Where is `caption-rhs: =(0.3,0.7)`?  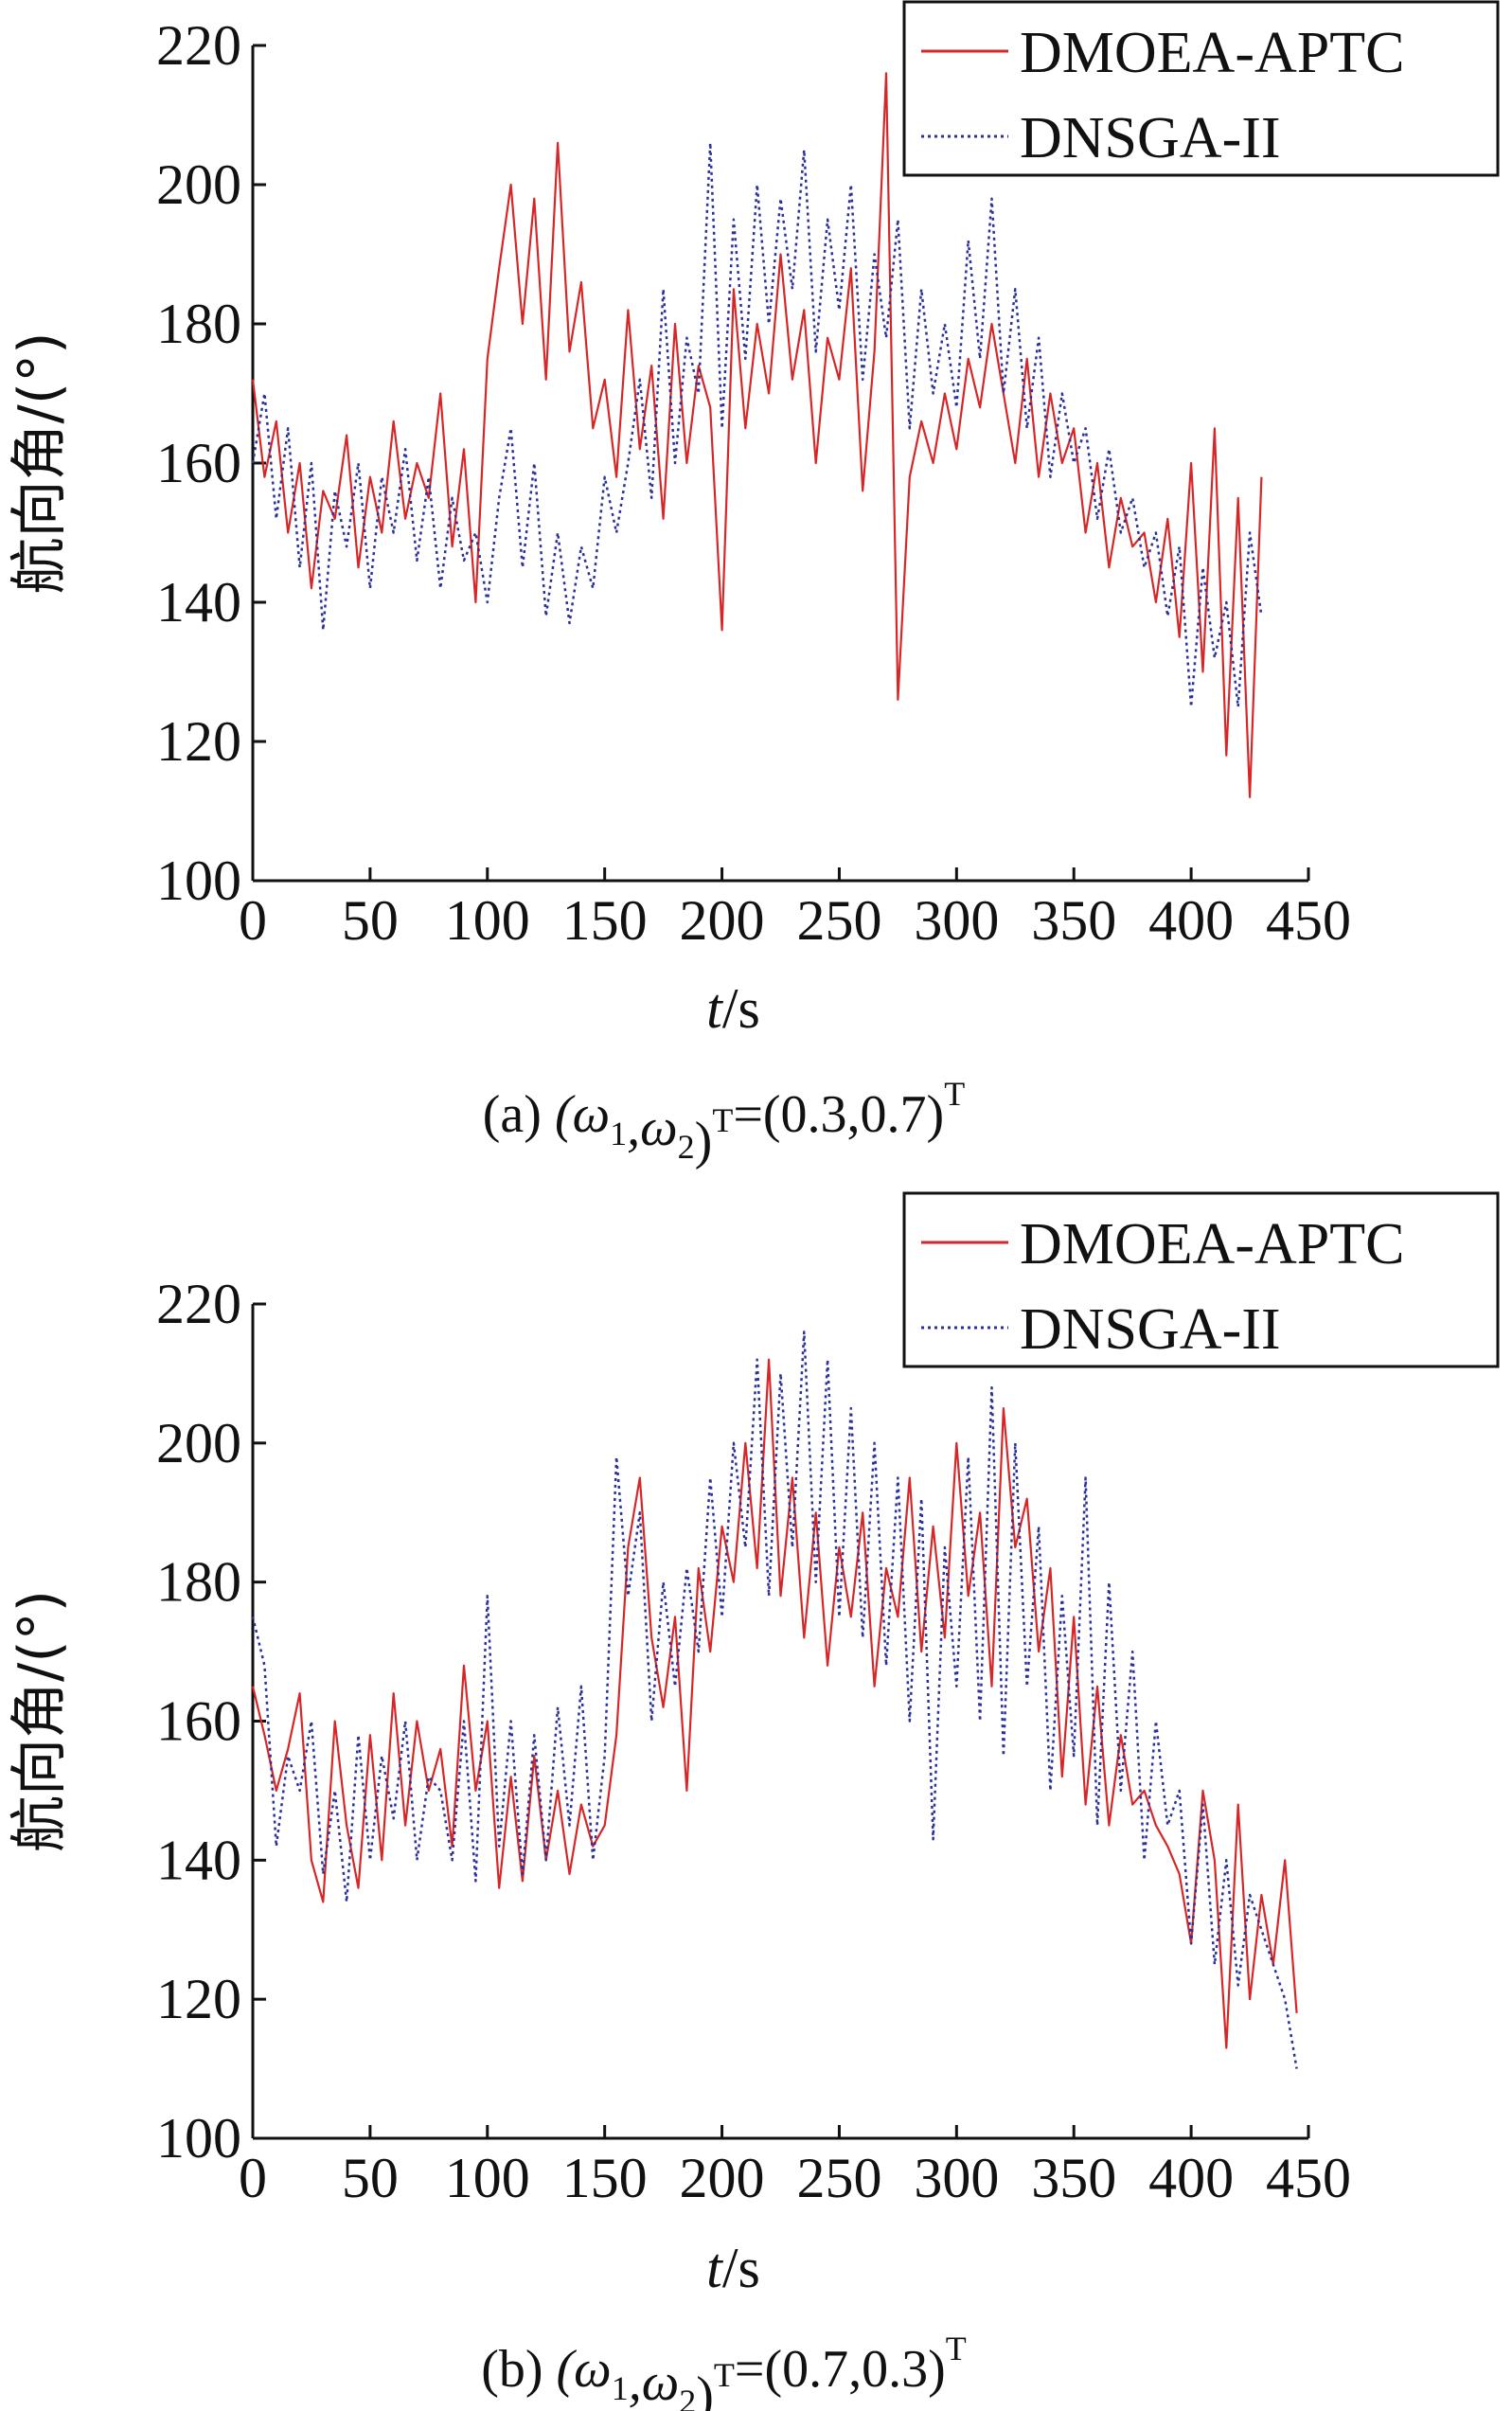 caption-rhs: =(0.3,0.7) is located at coordinates (838, 1114).